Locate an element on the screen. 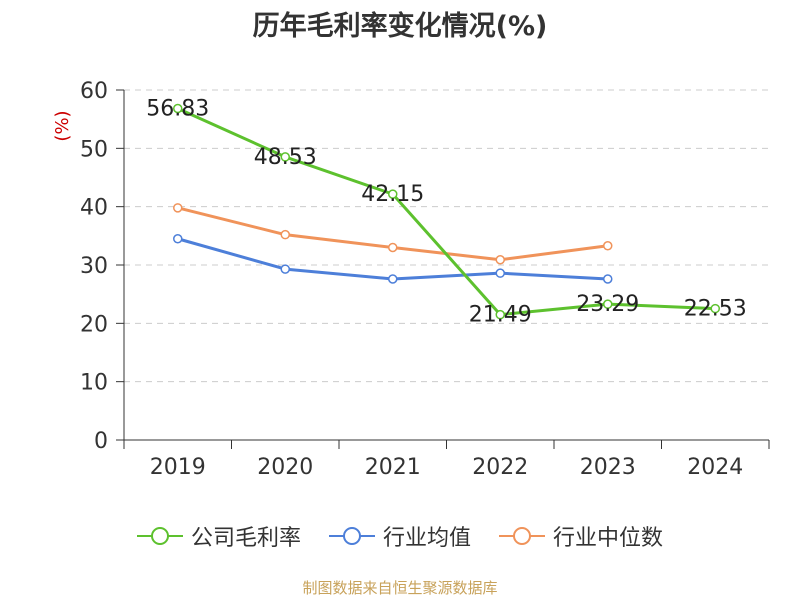 The height and width of the screenshot is (600, 800). data-label: 22.53 is located at coordinates (715, 309).